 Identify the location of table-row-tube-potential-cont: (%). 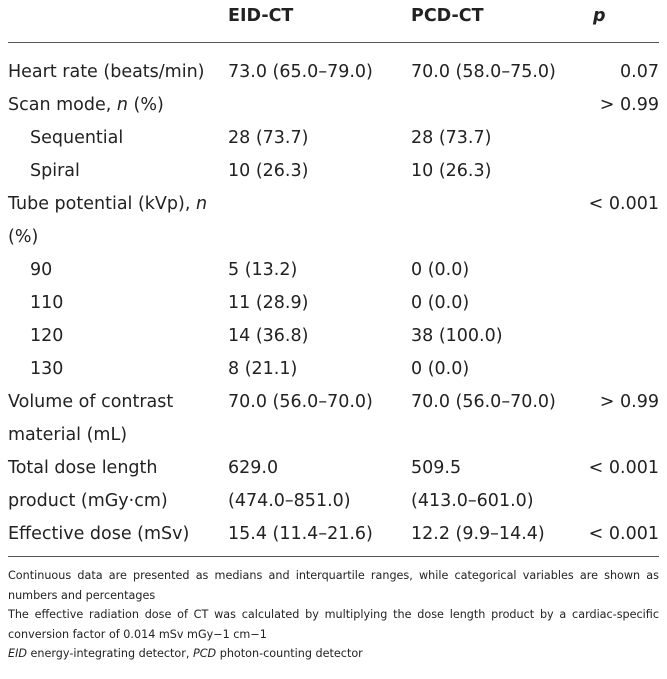
(333, 237).